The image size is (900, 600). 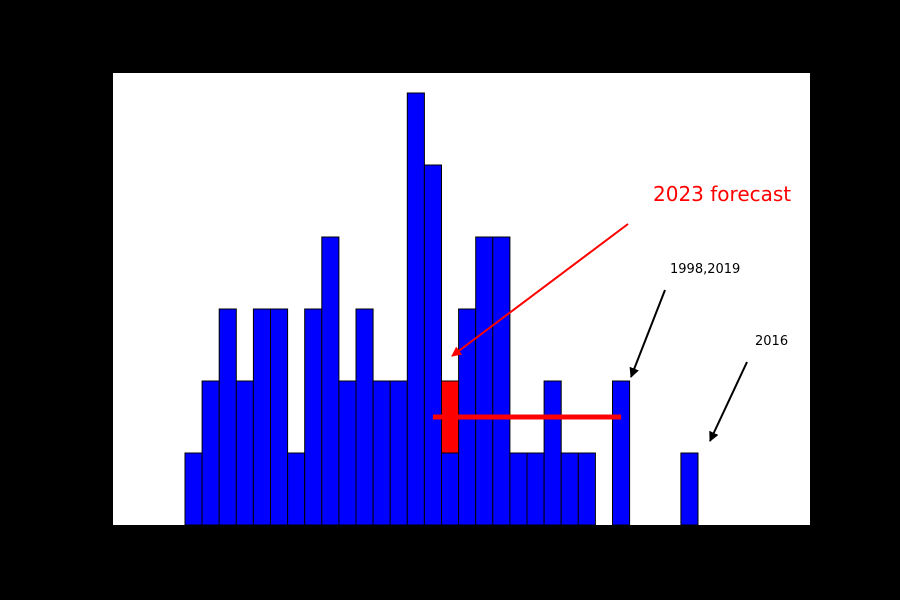 I want to click on annotation-label: 2016, so click(x=771, y=341).